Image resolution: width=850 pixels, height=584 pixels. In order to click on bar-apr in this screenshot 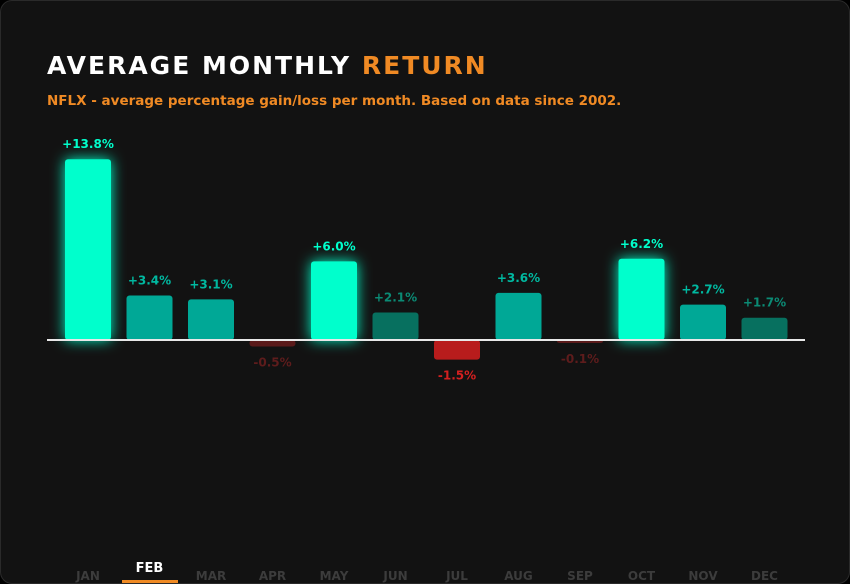, I will do `click(272, 343)`.